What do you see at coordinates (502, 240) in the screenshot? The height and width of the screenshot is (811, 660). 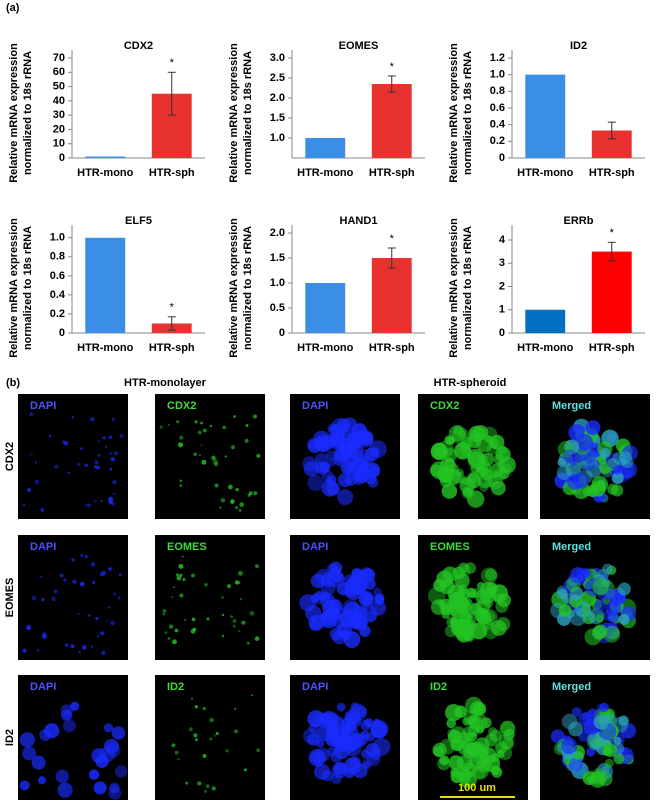 I see `y-tick-label: 4` at bounding box center [502, 240].